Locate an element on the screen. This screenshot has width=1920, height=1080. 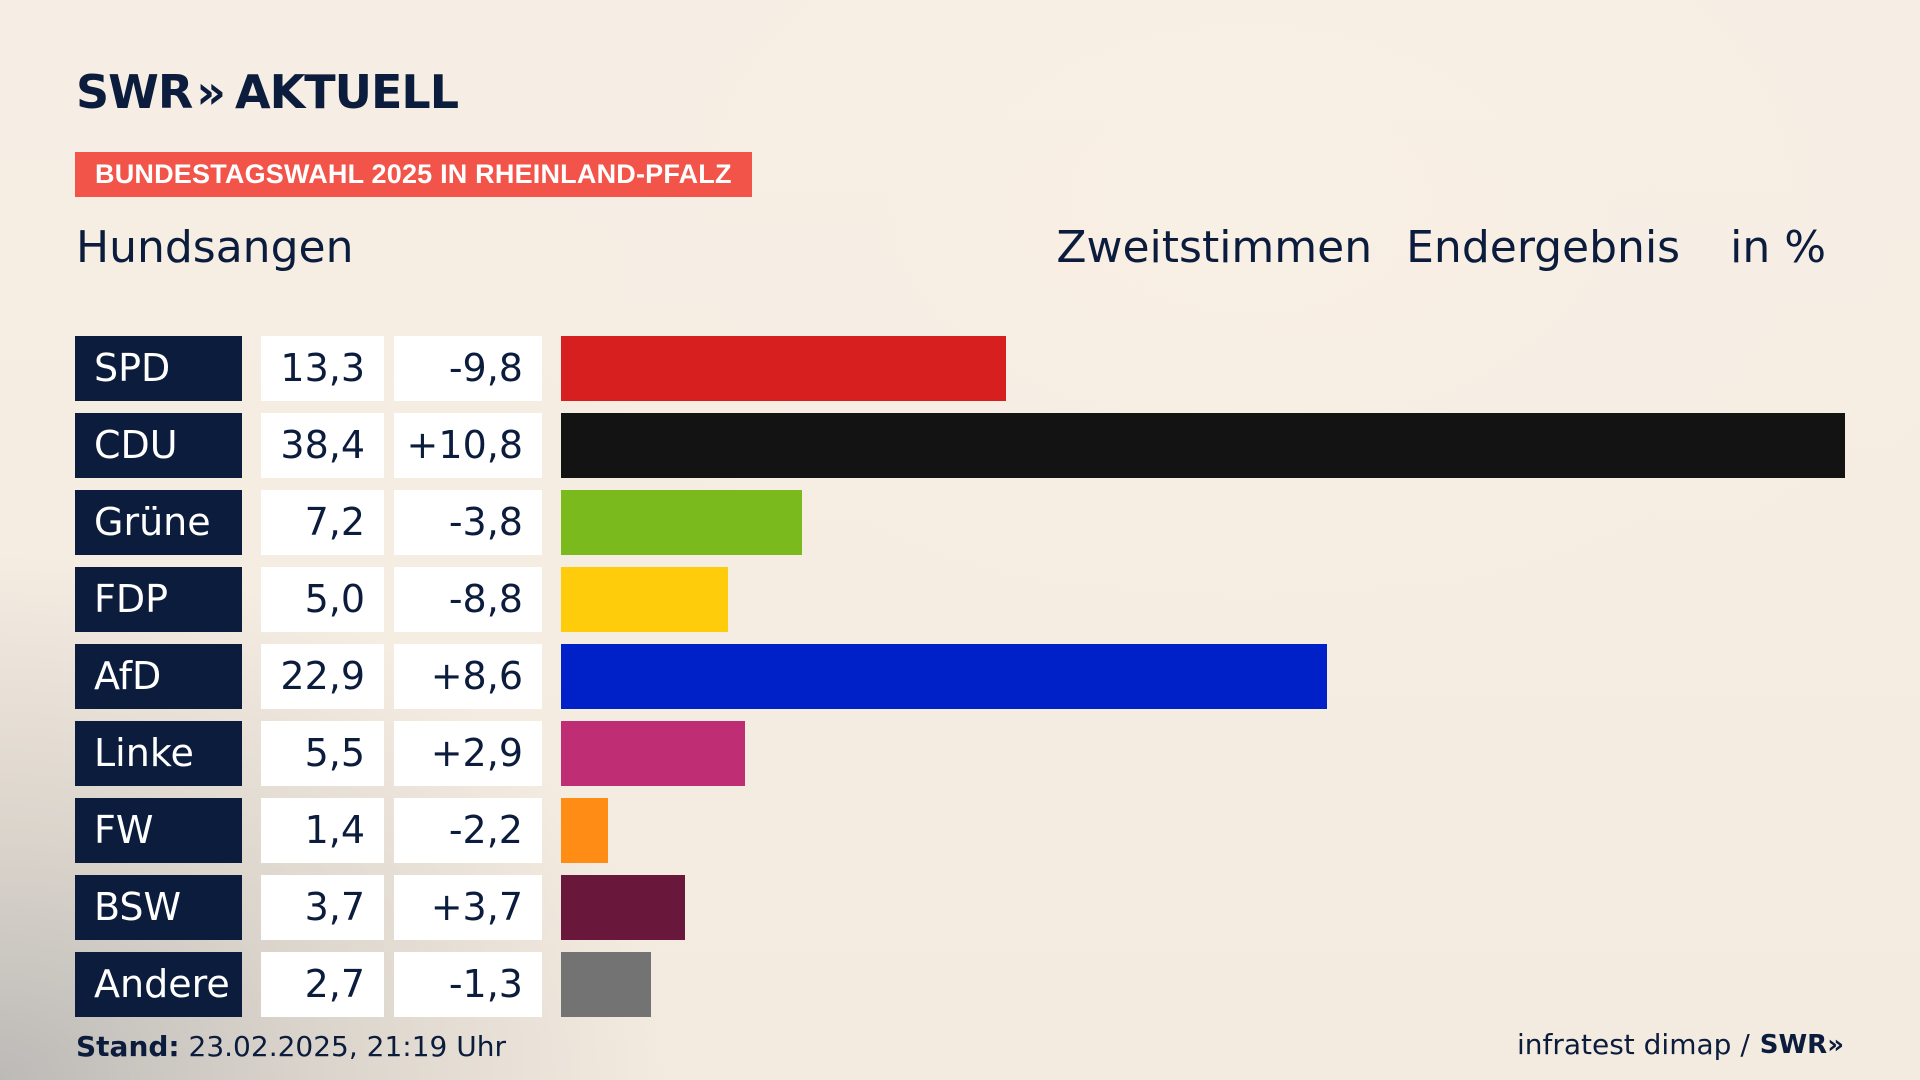
result-header: Zweitstimmen Endergebnis in % is located at coordinates (1441, 247).